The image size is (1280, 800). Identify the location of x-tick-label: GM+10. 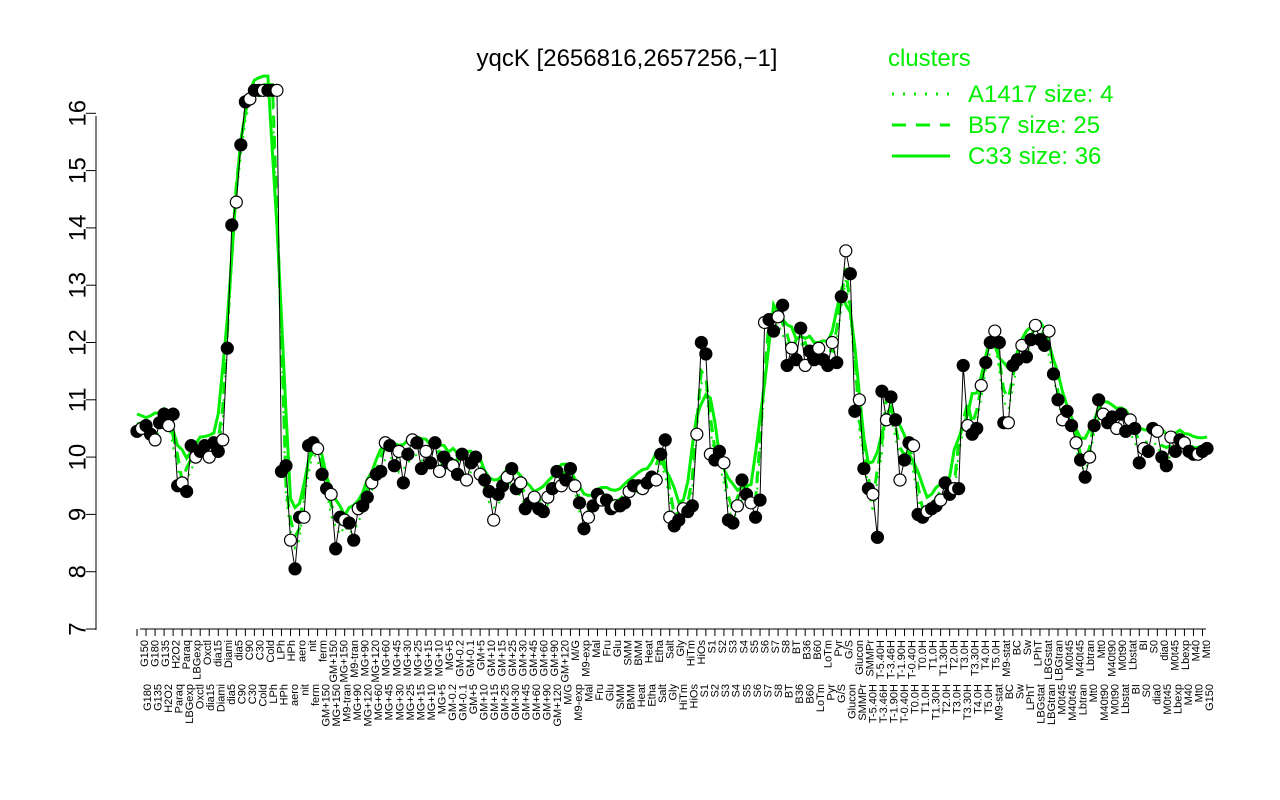
(492, 658).